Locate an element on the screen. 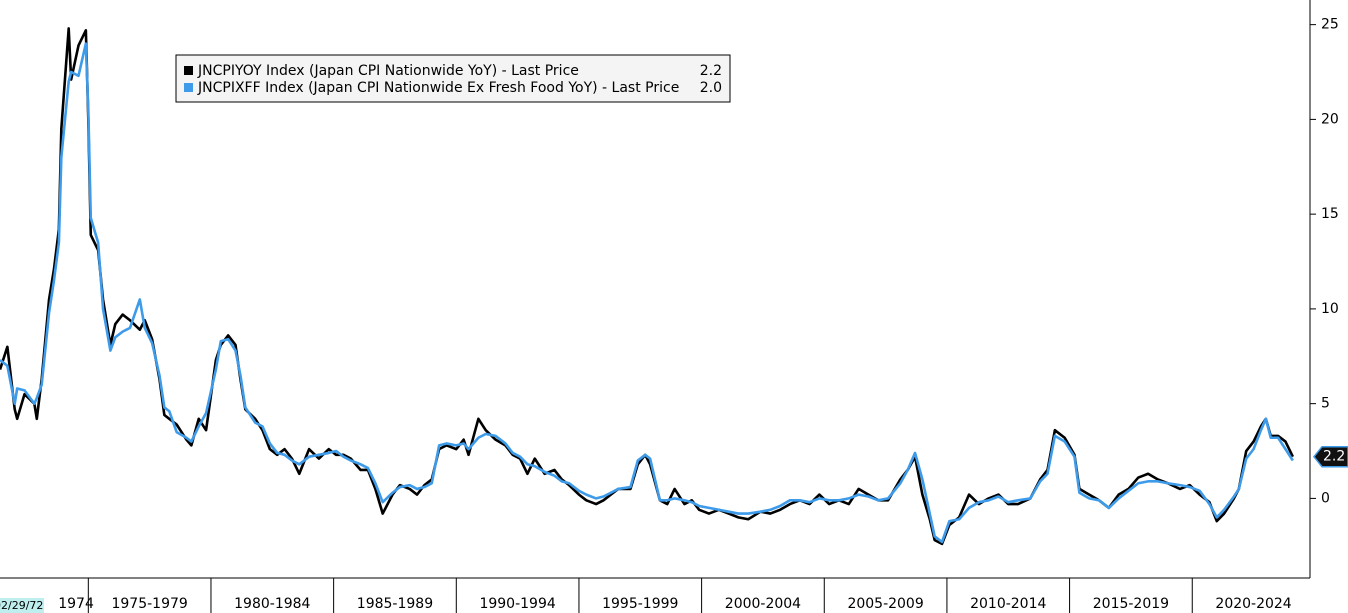  x-tick-label: 2005-2009 is located at coordinates (885, 604).